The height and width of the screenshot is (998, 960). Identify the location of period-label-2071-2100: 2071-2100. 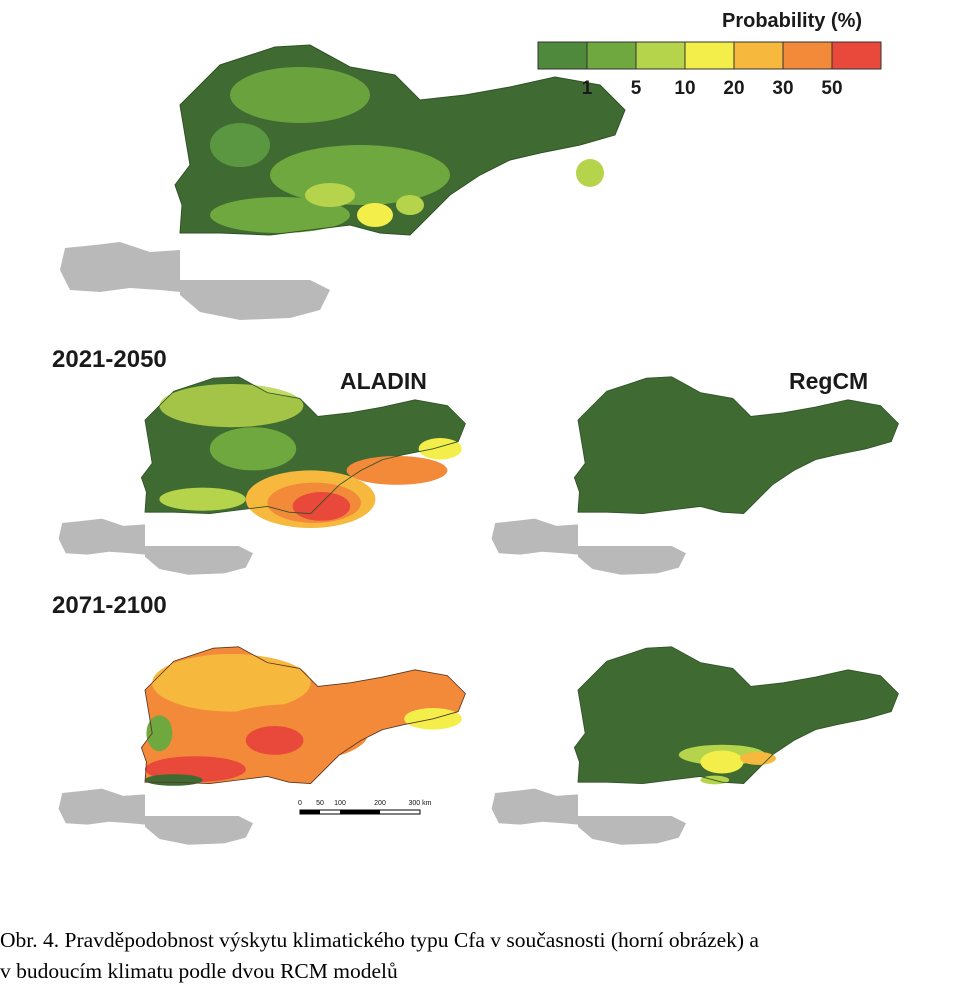
(109, 605).